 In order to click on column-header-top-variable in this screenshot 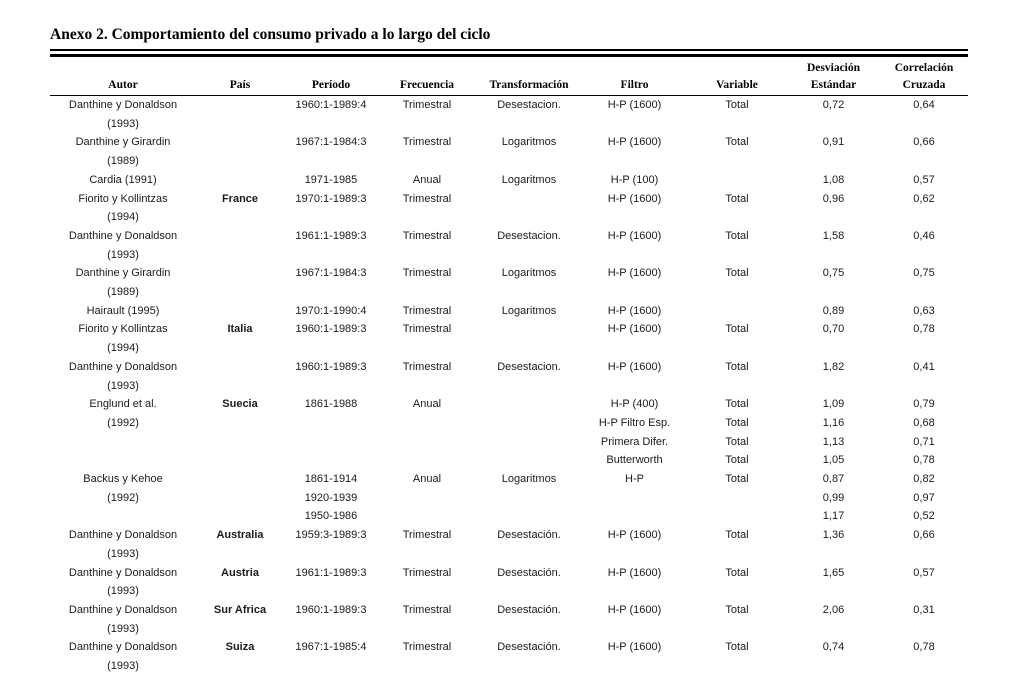, I will do `click(737, 67)`.